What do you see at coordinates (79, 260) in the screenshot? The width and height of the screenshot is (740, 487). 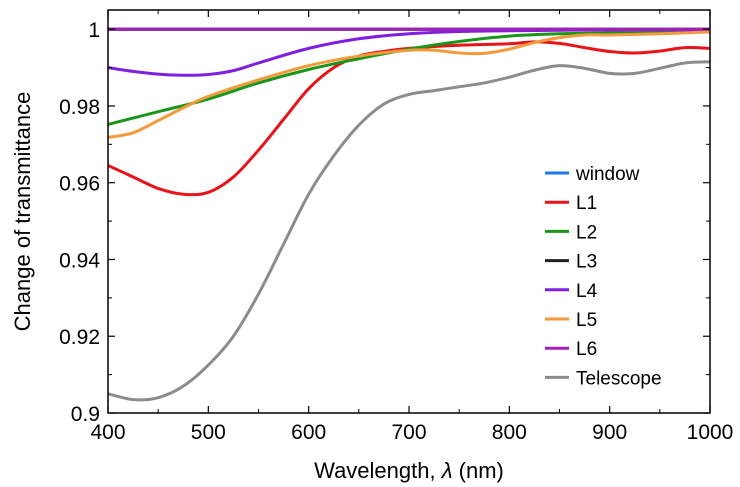 I see `y-tick-label: 0.94` at bounding box center [79, 260].